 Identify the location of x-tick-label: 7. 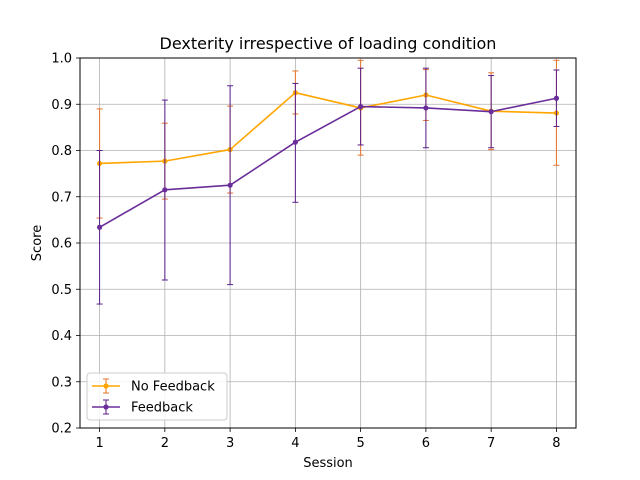
(491, 443).